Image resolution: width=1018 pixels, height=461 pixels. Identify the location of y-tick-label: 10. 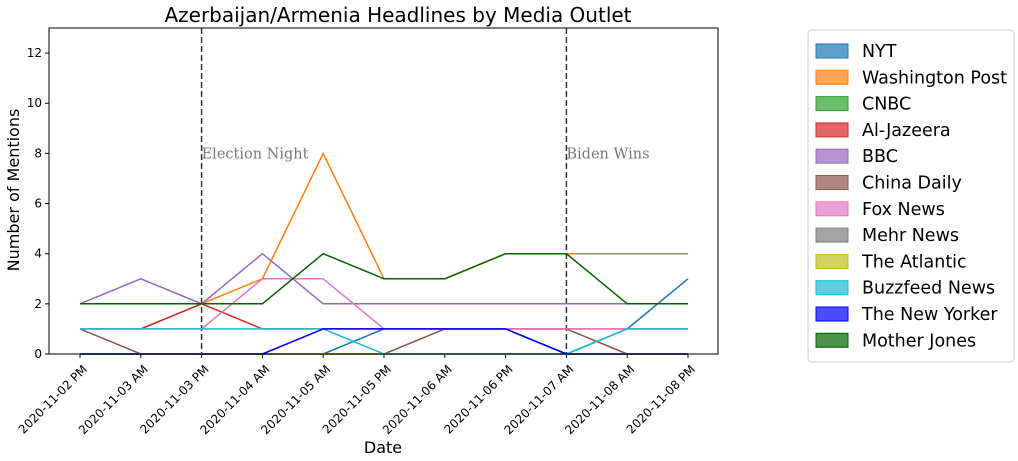
(34, 103).